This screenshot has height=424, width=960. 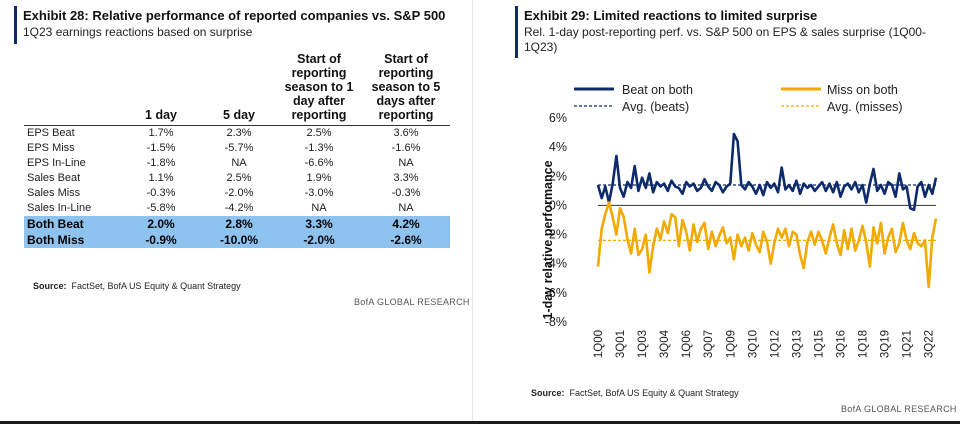 What do you see at coordinates (556, 235) in the screenshot?
I see `y-tick-label: -2%` at bounding box center [556, 235].